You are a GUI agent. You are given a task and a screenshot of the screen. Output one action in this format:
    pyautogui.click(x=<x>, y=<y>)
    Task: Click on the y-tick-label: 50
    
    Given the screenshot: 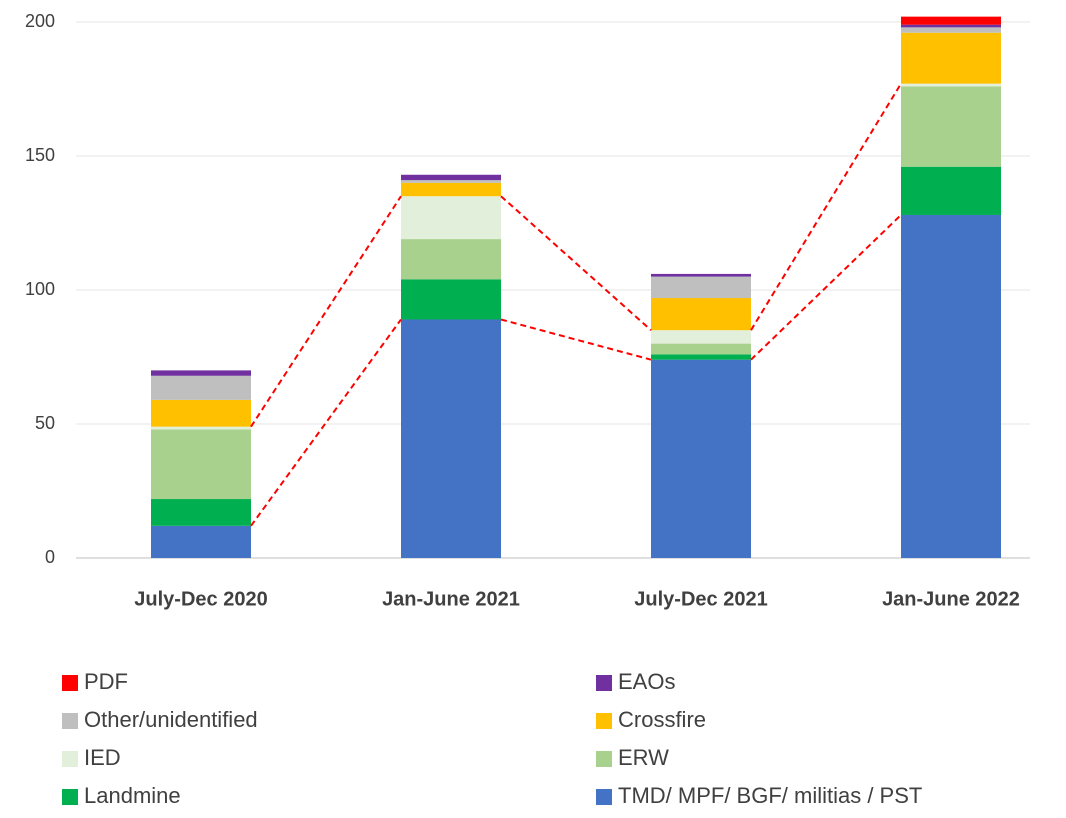 What is the action you would take?
    pyautogui.click(x=45, y=423)
    